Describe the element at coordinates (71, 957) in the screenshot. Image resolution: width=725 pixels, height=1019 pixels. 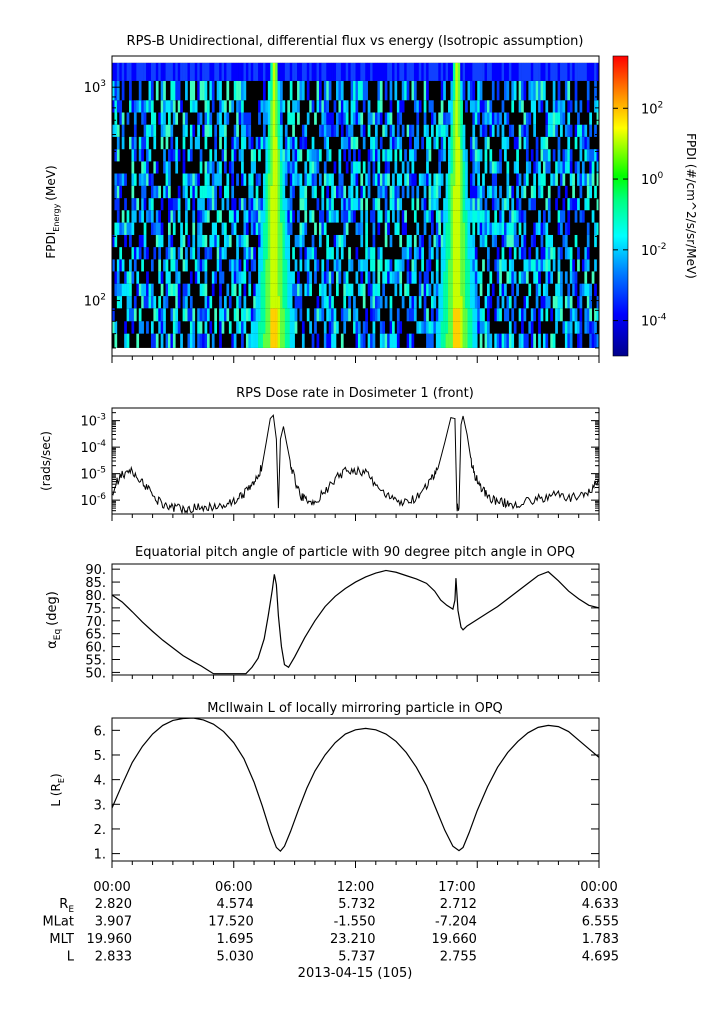
I see `ephemeris-row-label: L` at that location.